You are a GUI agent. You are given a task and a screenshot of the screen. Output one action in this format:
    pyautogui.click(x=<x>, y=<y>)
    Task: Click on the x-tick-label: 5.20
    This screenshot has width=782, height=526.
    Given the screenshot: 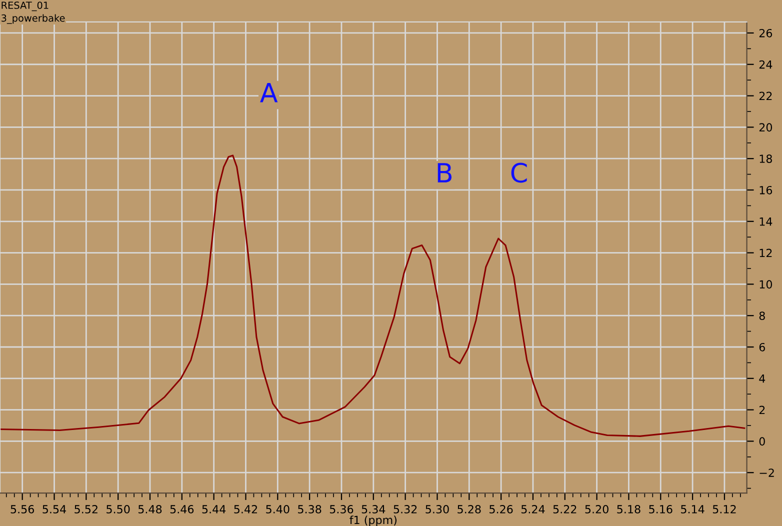 What is the action you would take?
    pyautogui.click(x=596, y=509)
    